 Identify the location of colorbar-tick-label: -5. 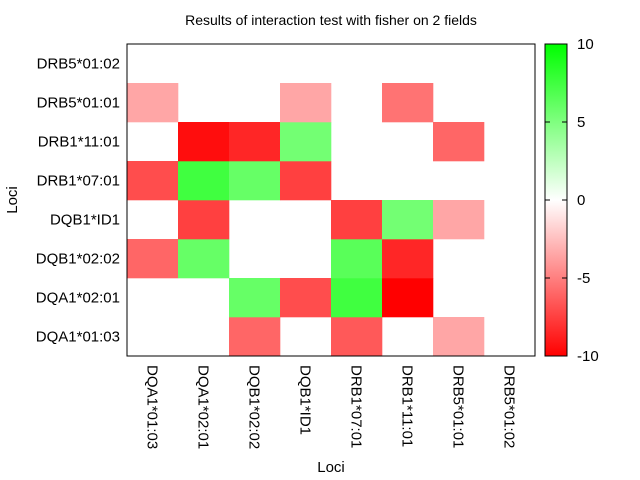
(583, 278).